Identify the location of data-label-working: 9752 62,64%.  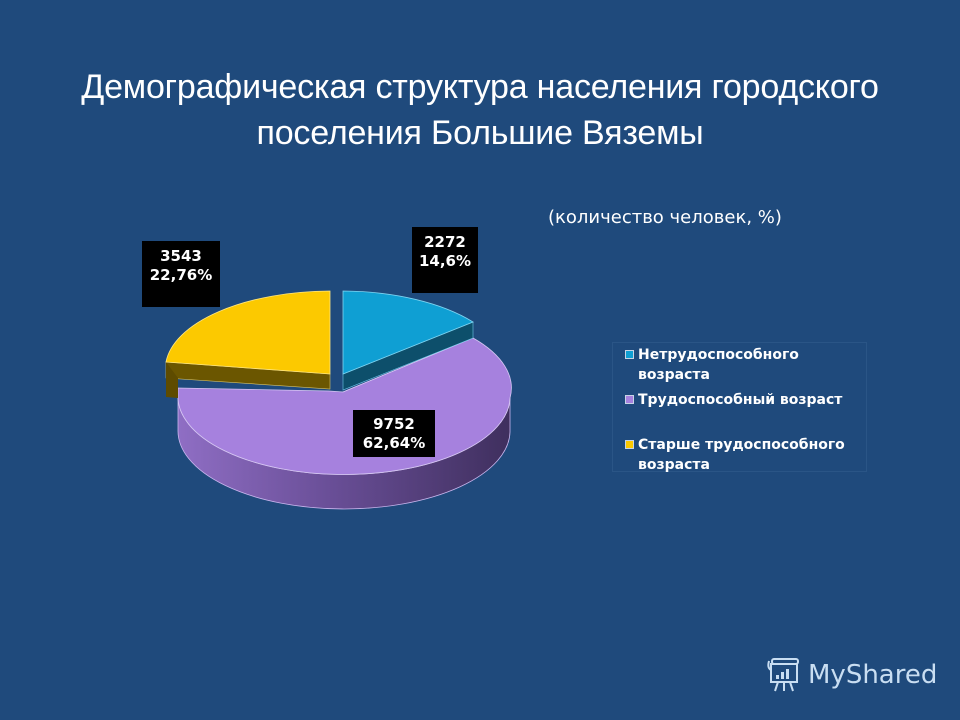
(394, 433).